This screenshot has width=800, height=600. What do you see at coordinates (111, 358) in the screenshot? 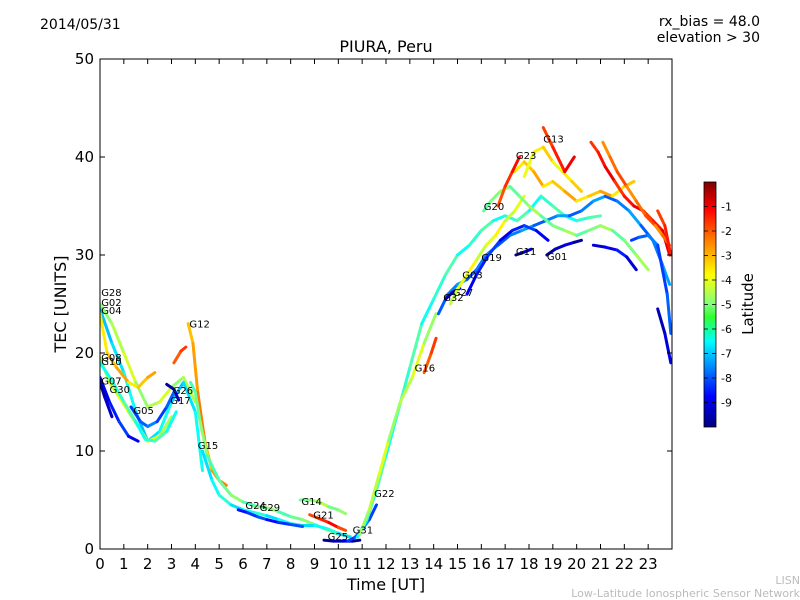
I see `satellite-label: G08` at bounding box center [111, 358].